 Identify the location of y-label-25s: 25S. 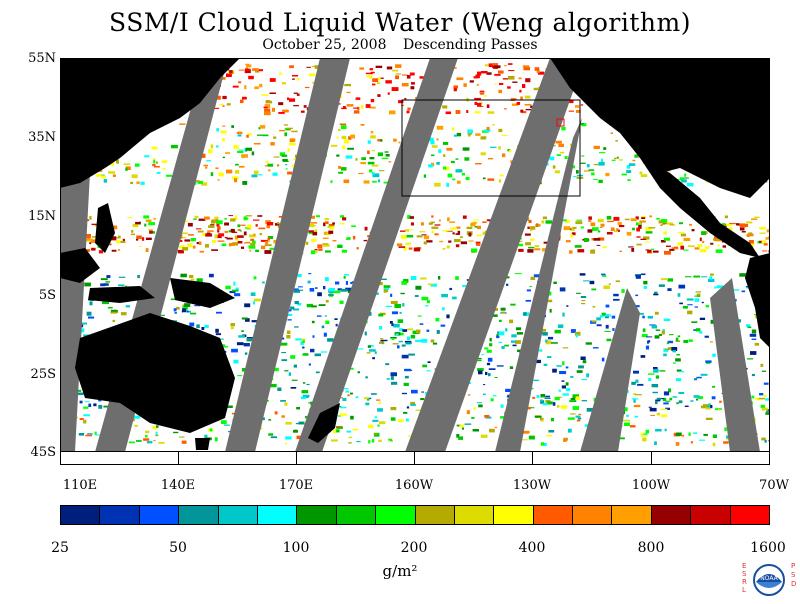
(29, 374).